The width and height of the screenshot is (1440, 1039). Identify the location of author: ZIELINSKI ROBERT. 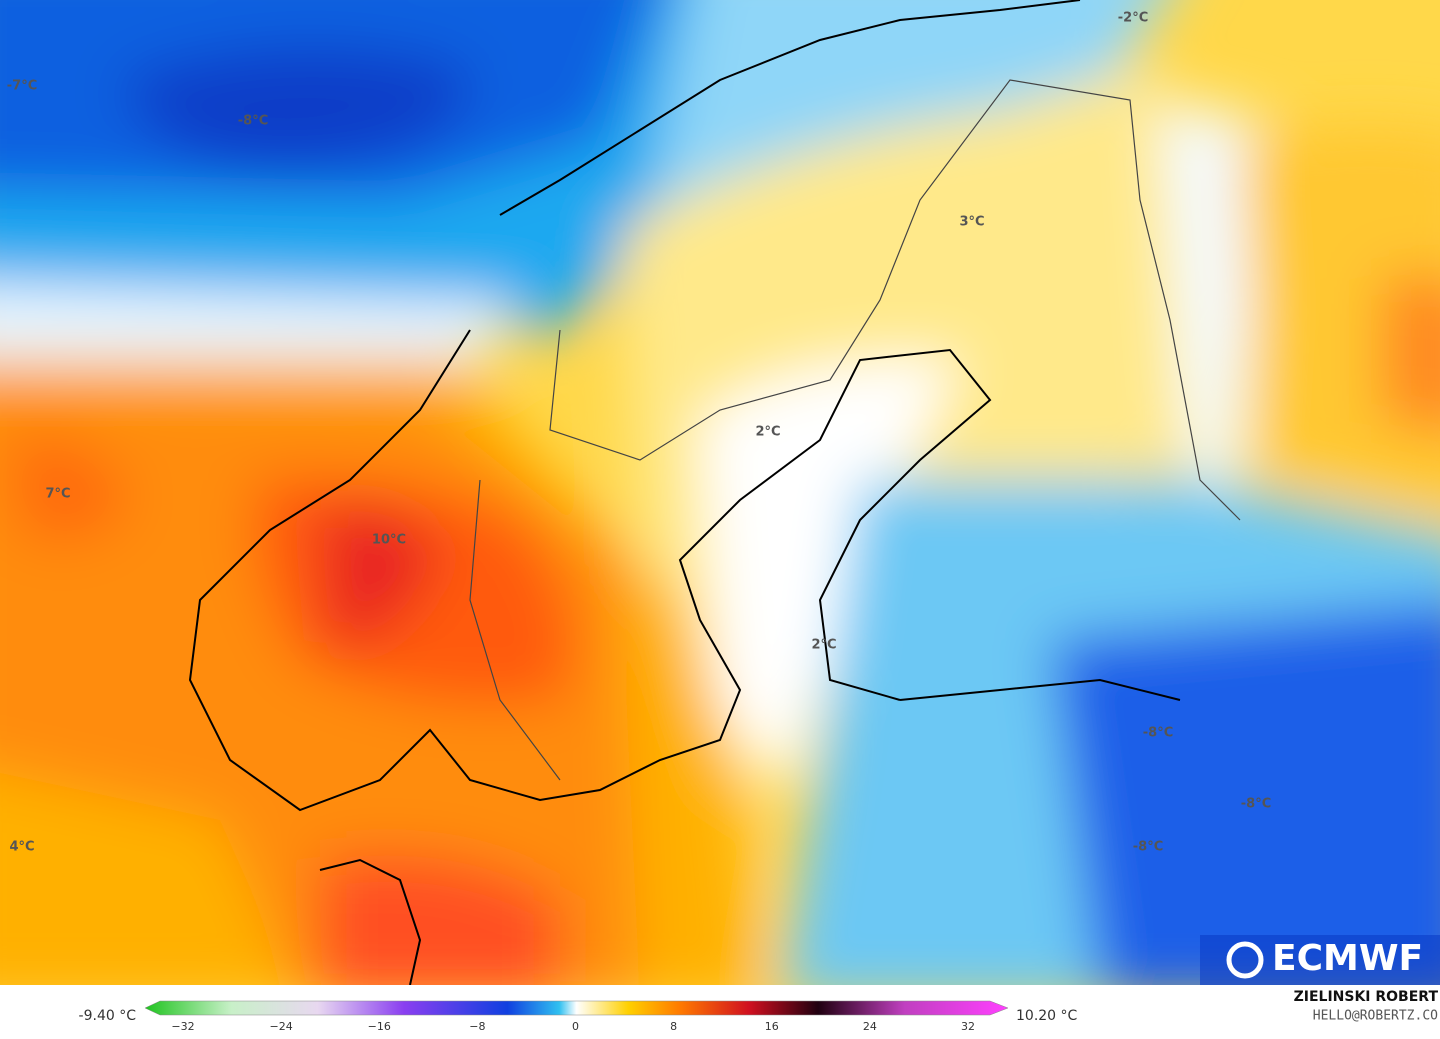
(1366, 997).